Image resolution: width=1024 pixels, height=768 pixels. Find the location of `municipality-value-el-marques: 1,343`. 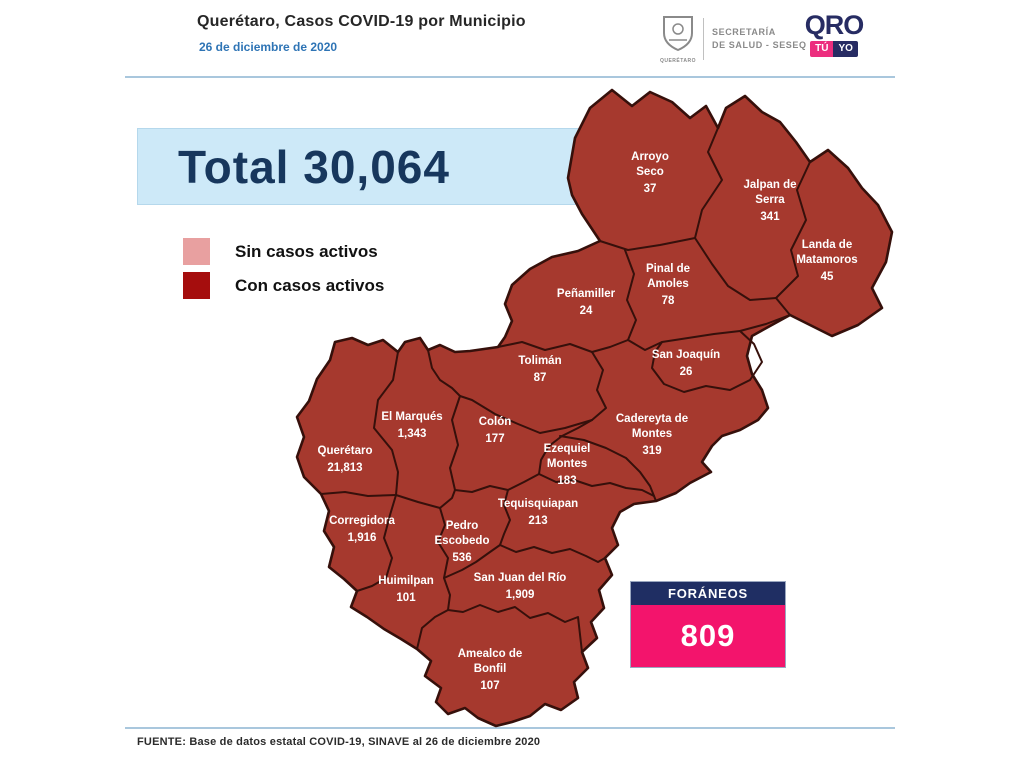

municipality-value-el-marques: 1,343 is located at coordinates (412, 434).